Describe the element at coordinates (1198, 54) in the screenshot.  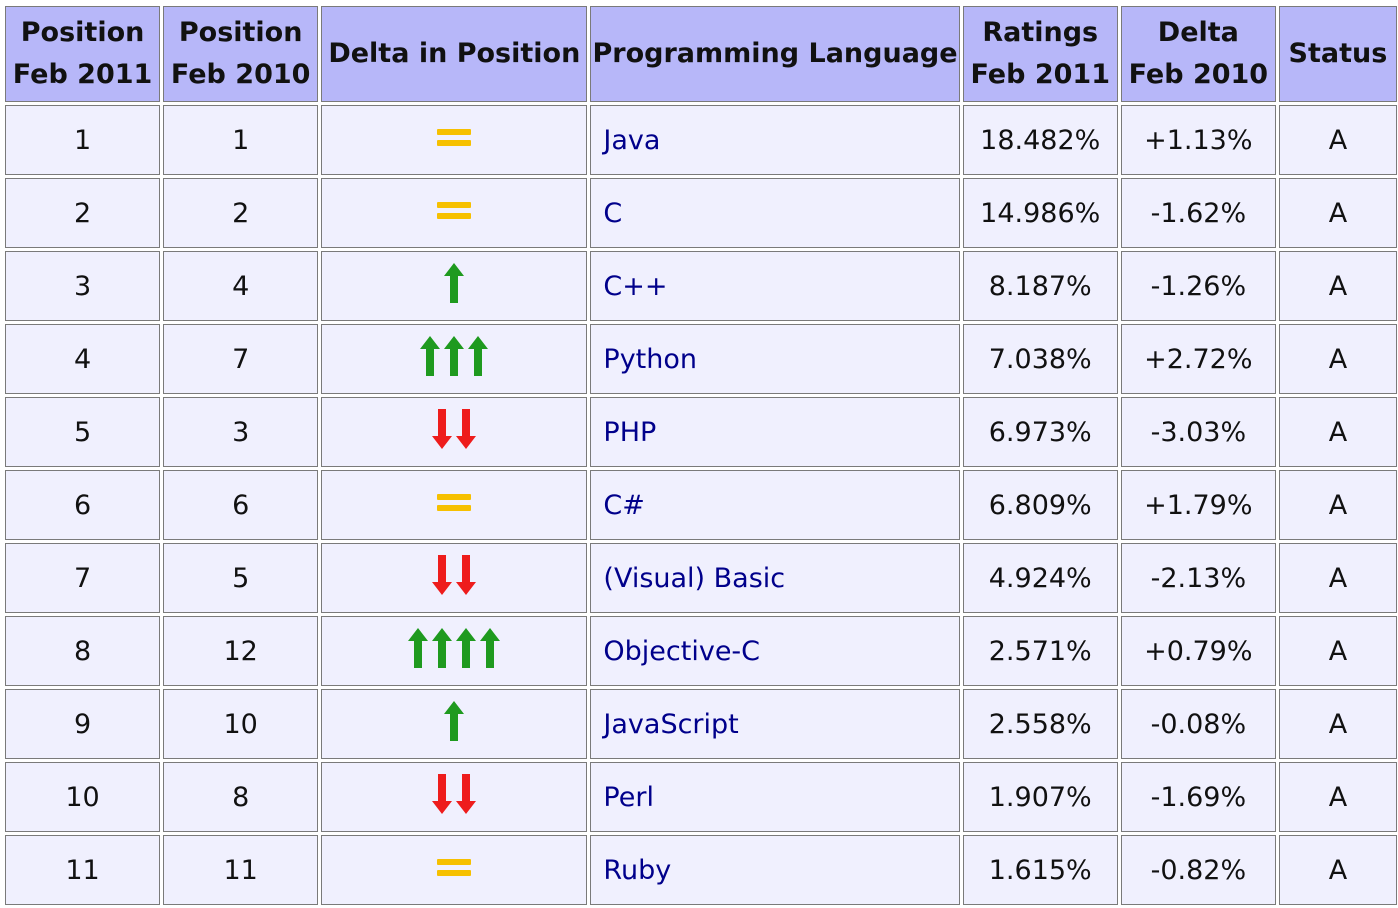
I see `header-delta-rating: Delta Feb 2010` at that location.